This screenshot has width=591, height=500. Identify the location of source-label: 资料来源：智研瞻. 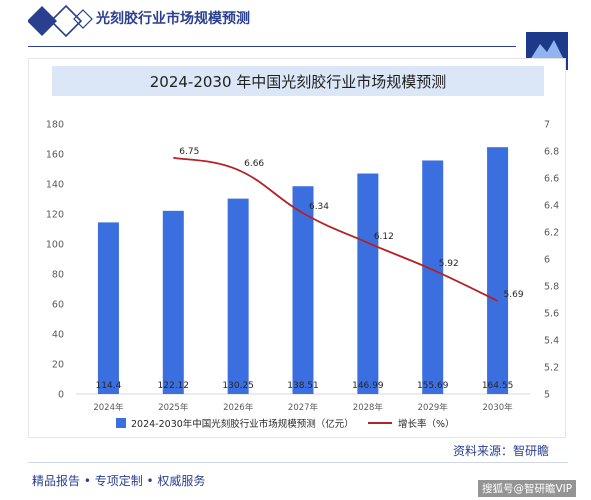
(501, 451).